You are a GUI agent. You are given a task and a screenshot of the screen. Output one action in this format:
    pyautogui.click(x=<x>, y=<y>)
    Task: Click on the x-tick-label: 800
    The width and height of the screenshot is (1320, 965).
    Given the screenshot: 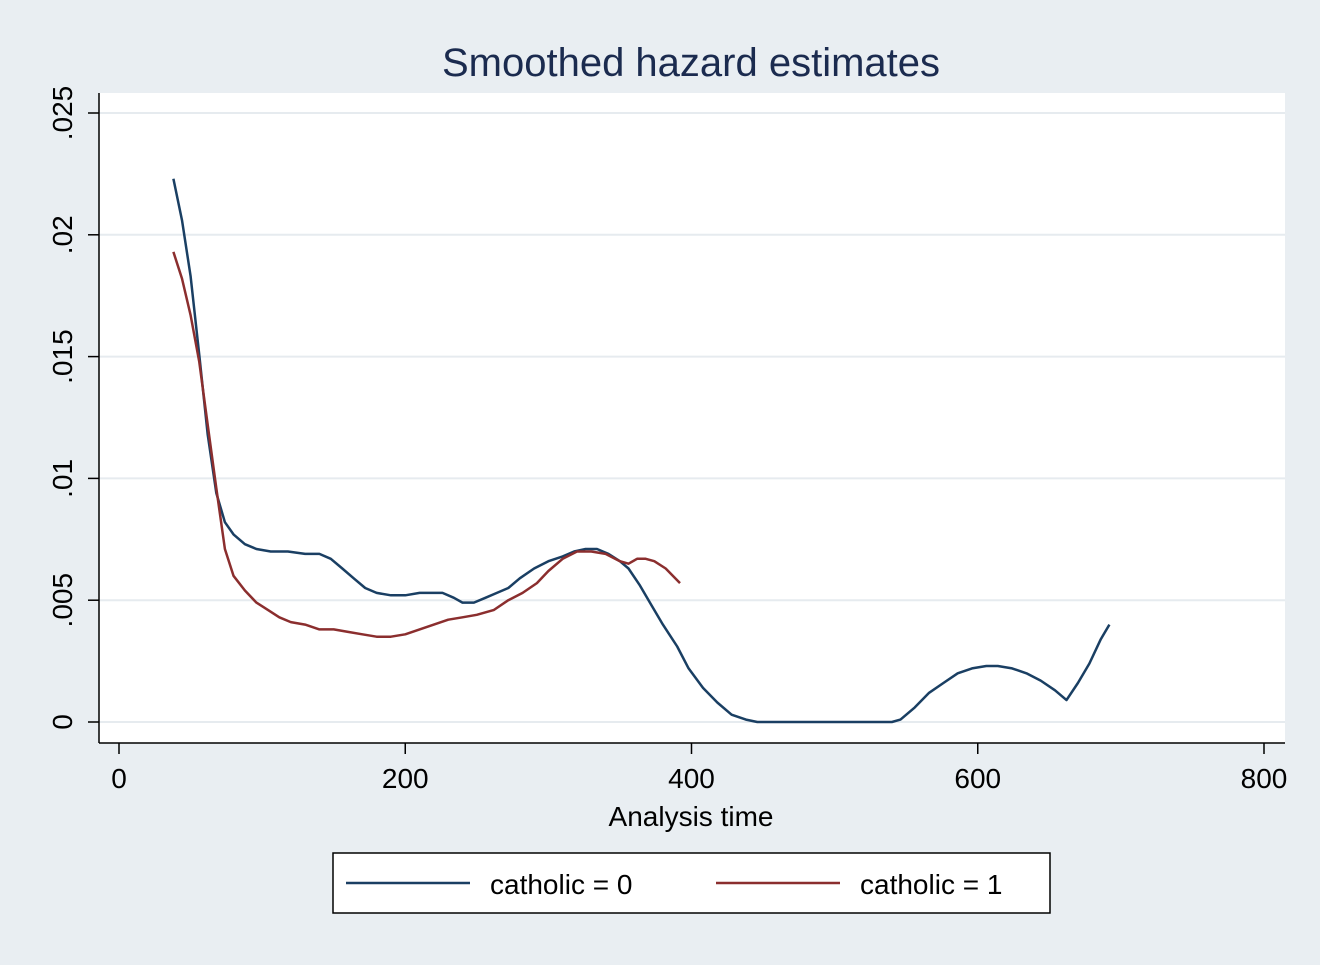 What is the action you would take?
    pyautogui.click(x=1264, y=778)
    